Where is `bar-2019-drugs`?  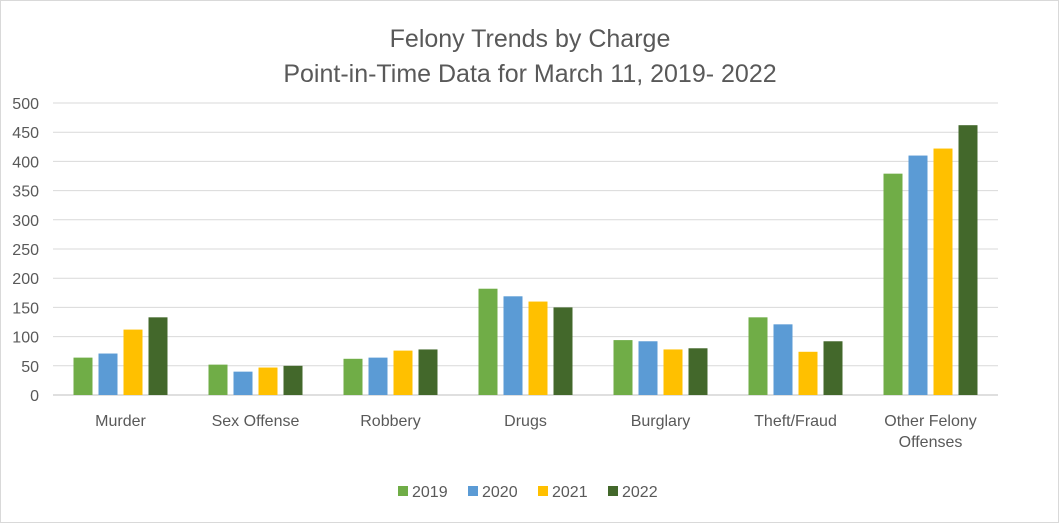 bar-2019-drugs is located at coordinates (488, 342).